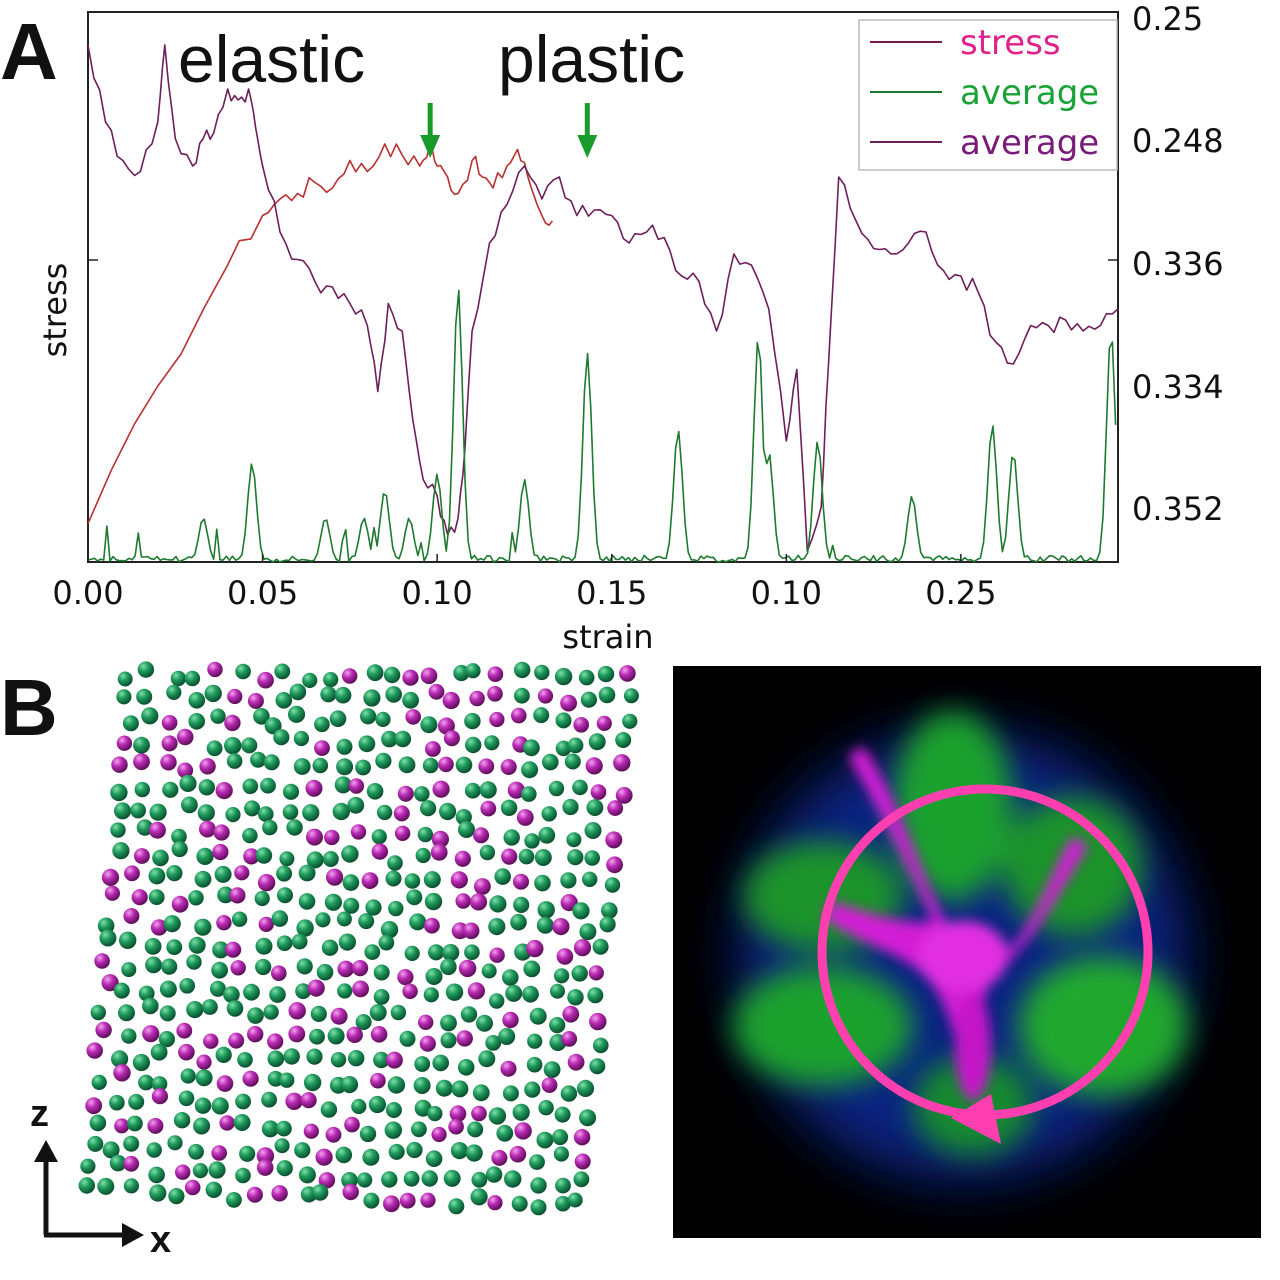  What do you see at coordinates (509, 130) in the screenshot?
I see `arrow-layer` at bounding box center [509, 130].